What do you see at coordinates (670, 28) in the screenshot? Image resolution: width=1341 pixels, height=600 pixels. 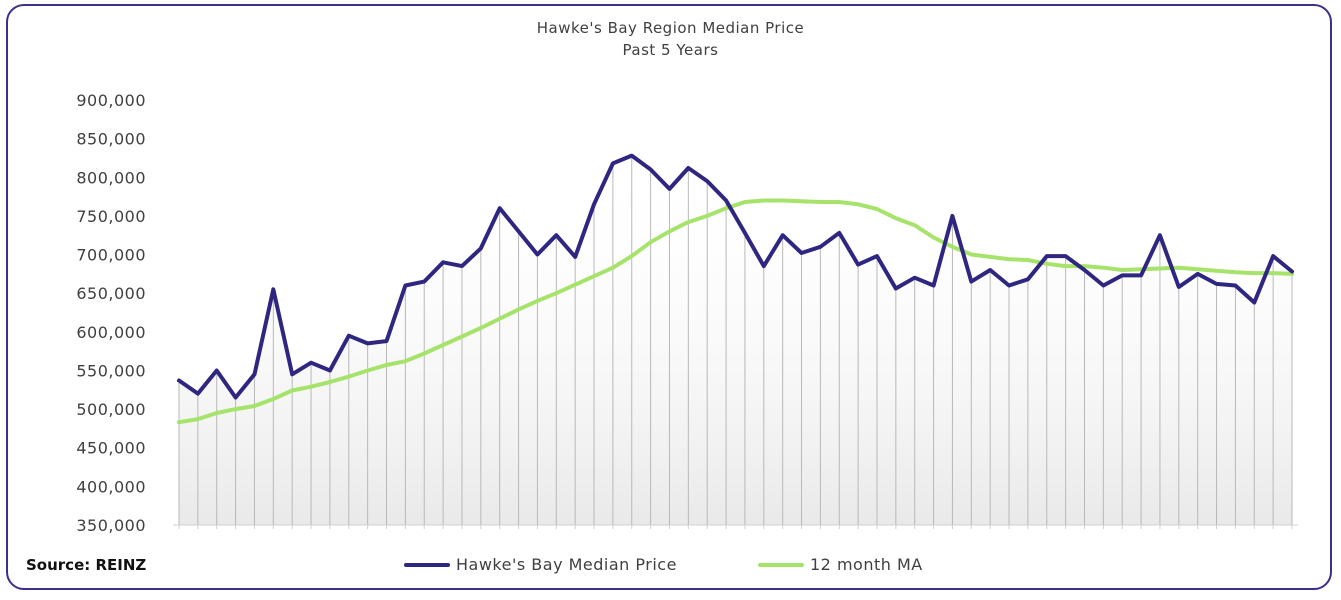 I see `chart-title: Hawke's Bay Region Median Price` at bounding box center [670, 28].